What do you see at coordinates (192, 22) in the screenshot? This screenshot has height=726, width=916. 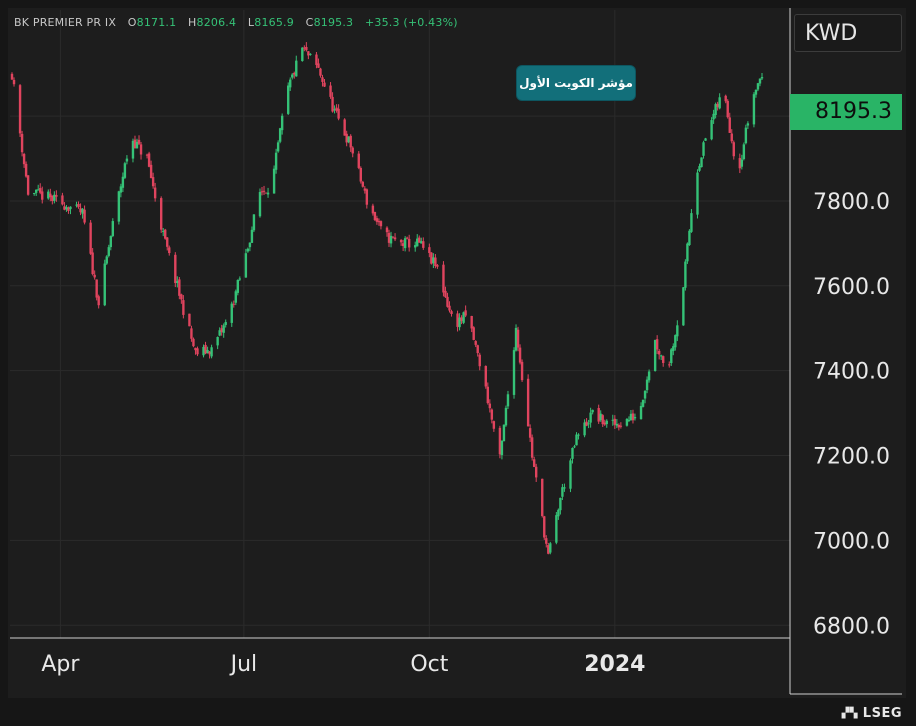 I see `high-label: H` at bounding box center [192, 22].